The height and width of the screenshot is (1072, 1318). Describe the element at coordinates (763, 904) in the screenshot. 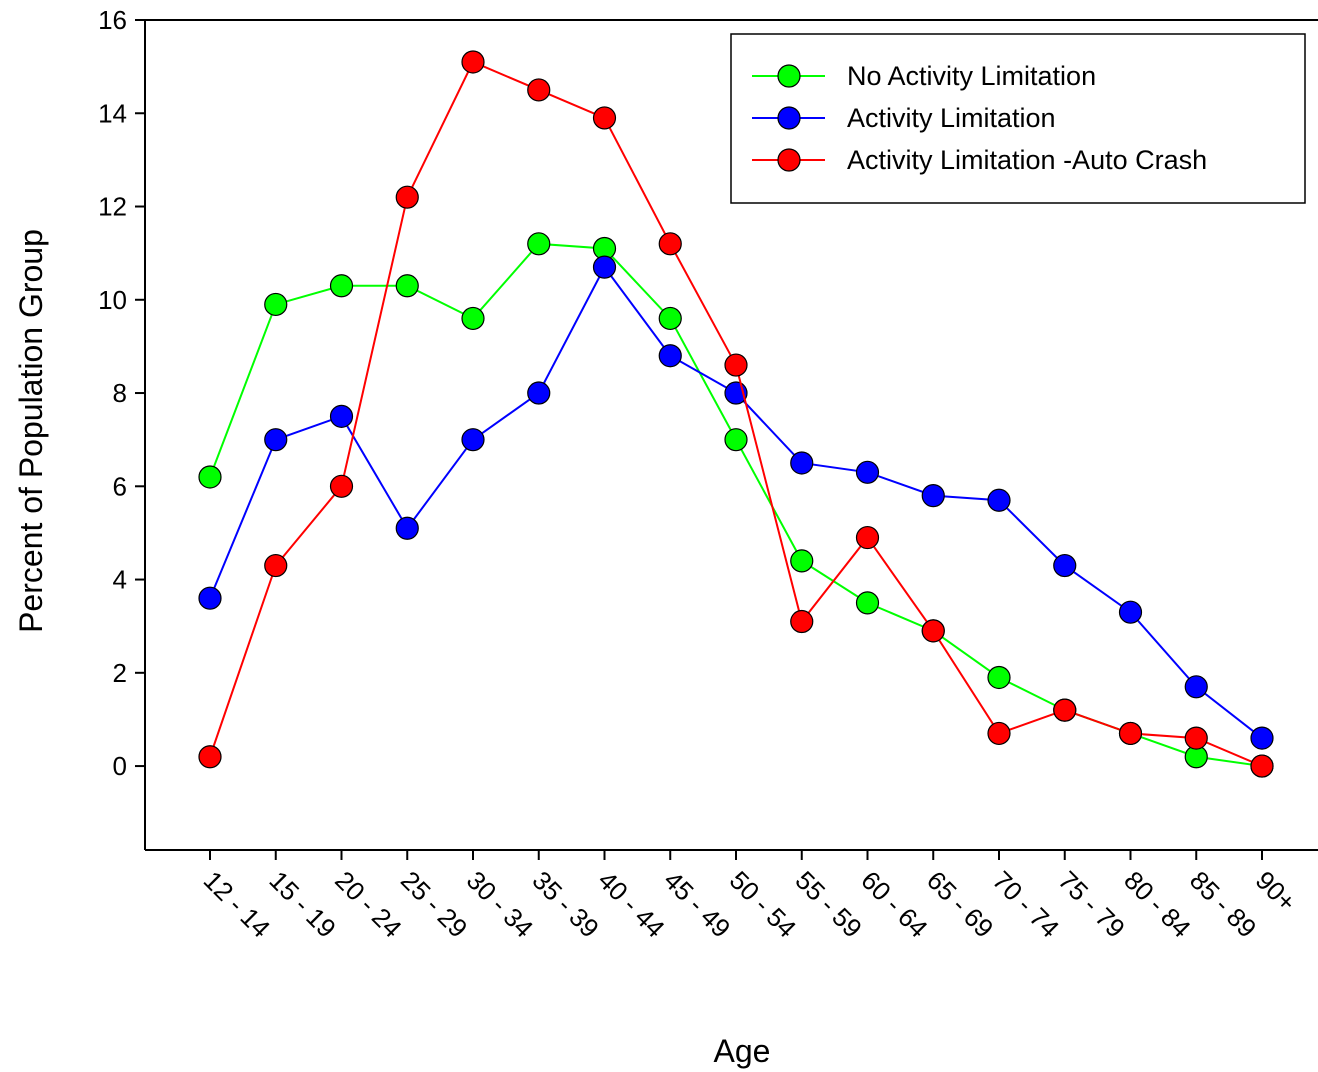

I see `x-tick-label: 50 - 54` at that location.